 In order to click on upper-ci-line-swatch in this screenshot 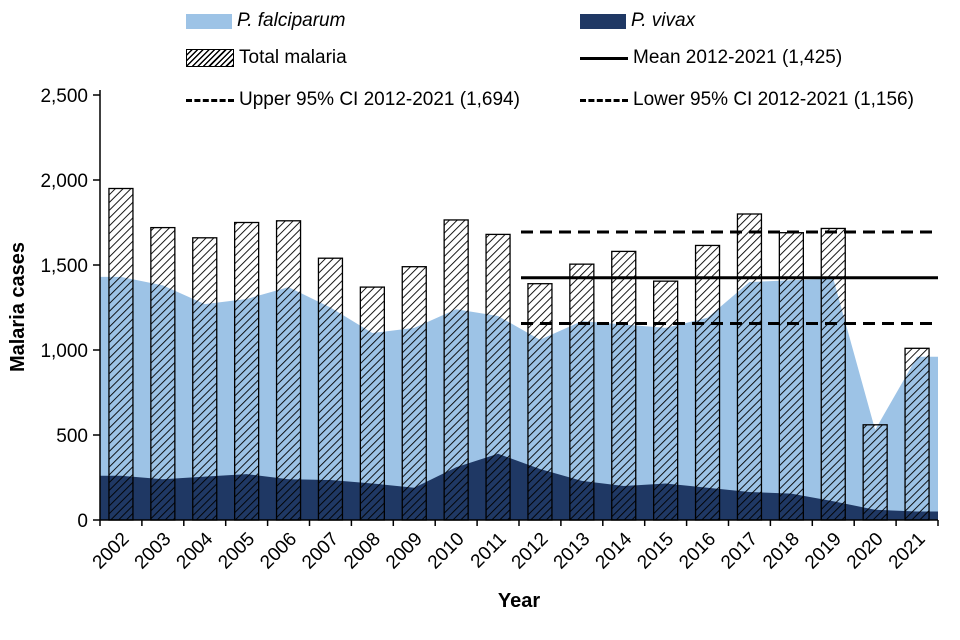, I will do `click(210, 100)`.